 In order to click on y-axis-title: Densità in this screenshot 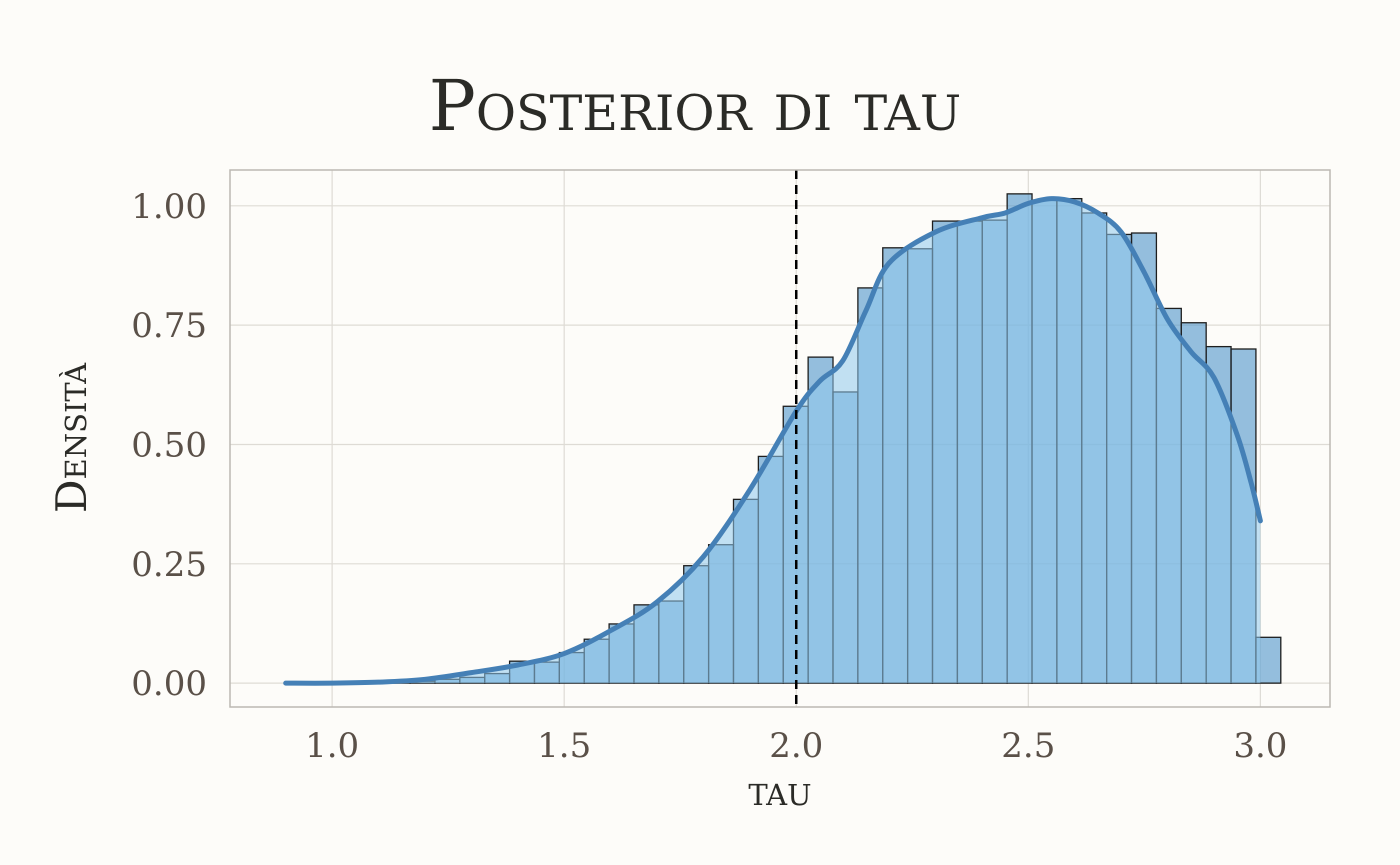, I will do `click(71, 437)`.